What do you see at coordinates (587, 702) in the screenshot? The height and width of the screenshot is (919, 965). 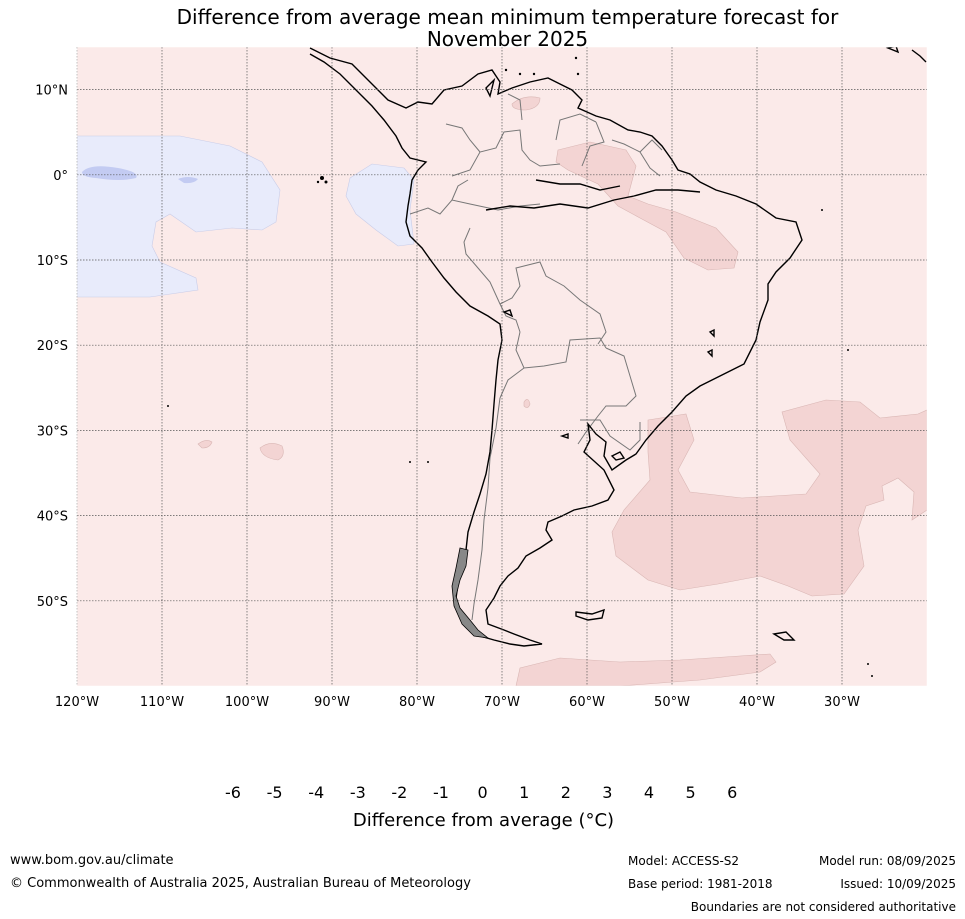 I see `longitude-label: 60°W` at bounding box center [587, 702].